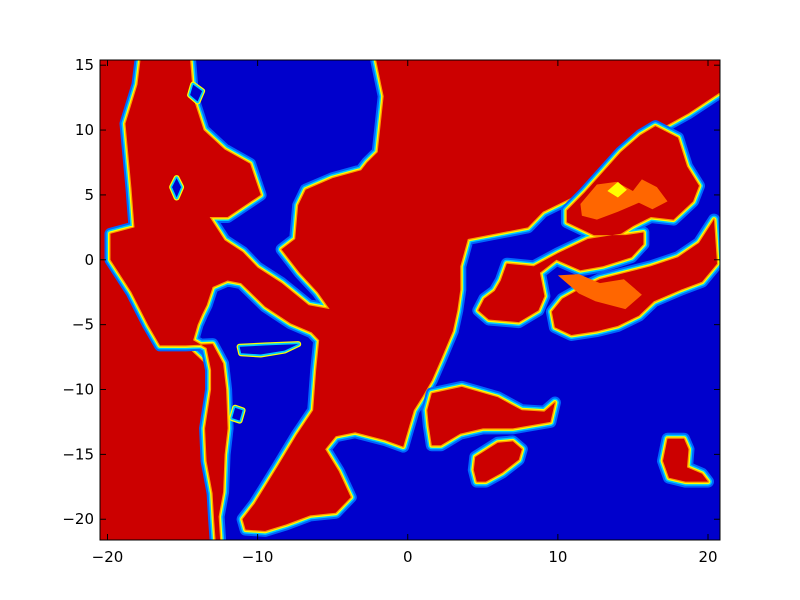 Image resolution: width=800 pixels, height=600 pixels. Describe the element at coordinates (84, 130) in the screenshot. I see `y-tick-label: 10` at that location.